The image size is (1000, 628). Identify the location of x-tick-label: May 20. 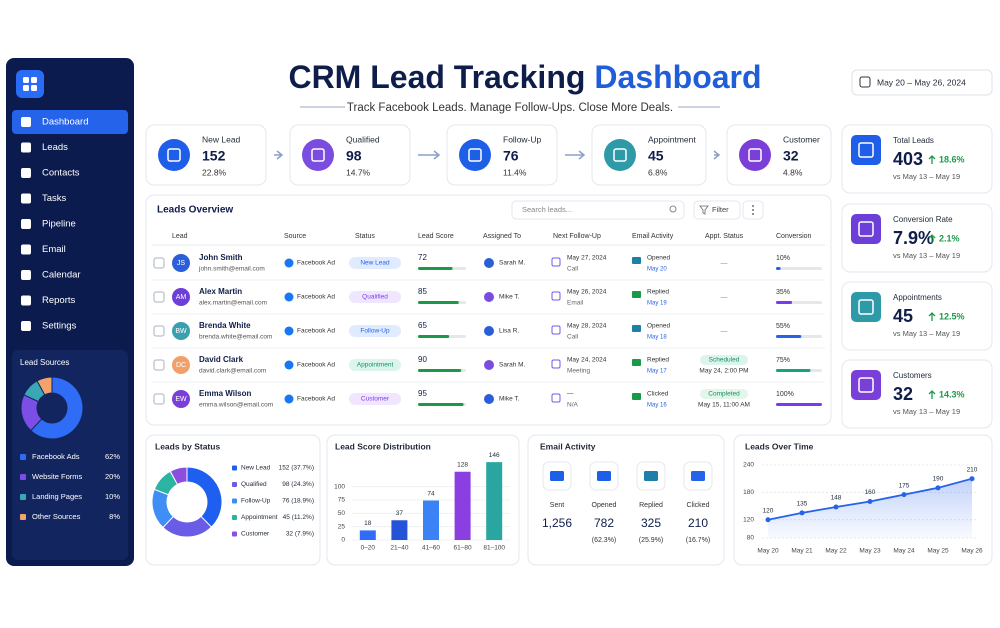
(768, 551).